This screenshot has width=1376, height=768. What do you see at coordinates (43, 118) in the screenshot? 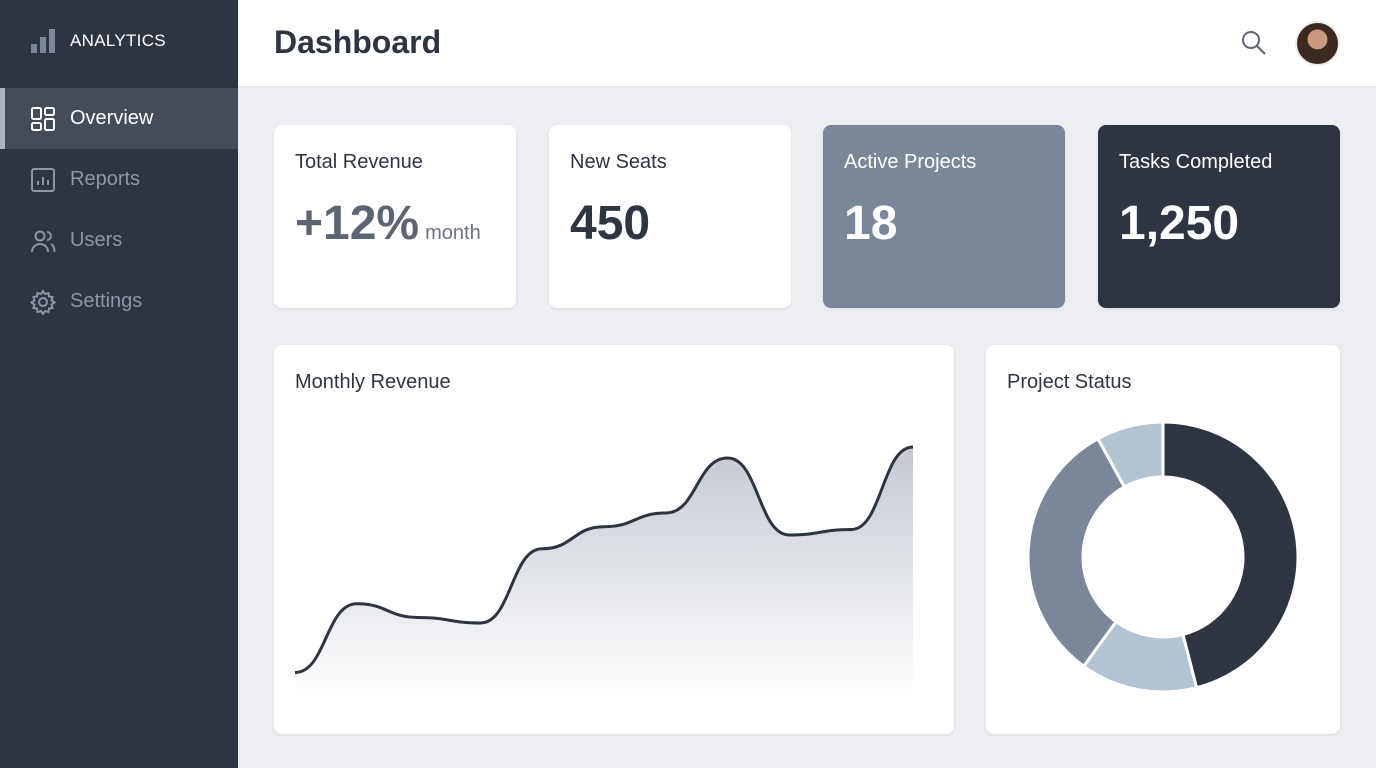
I see `grid-icon` at bounding box center [43, 118].